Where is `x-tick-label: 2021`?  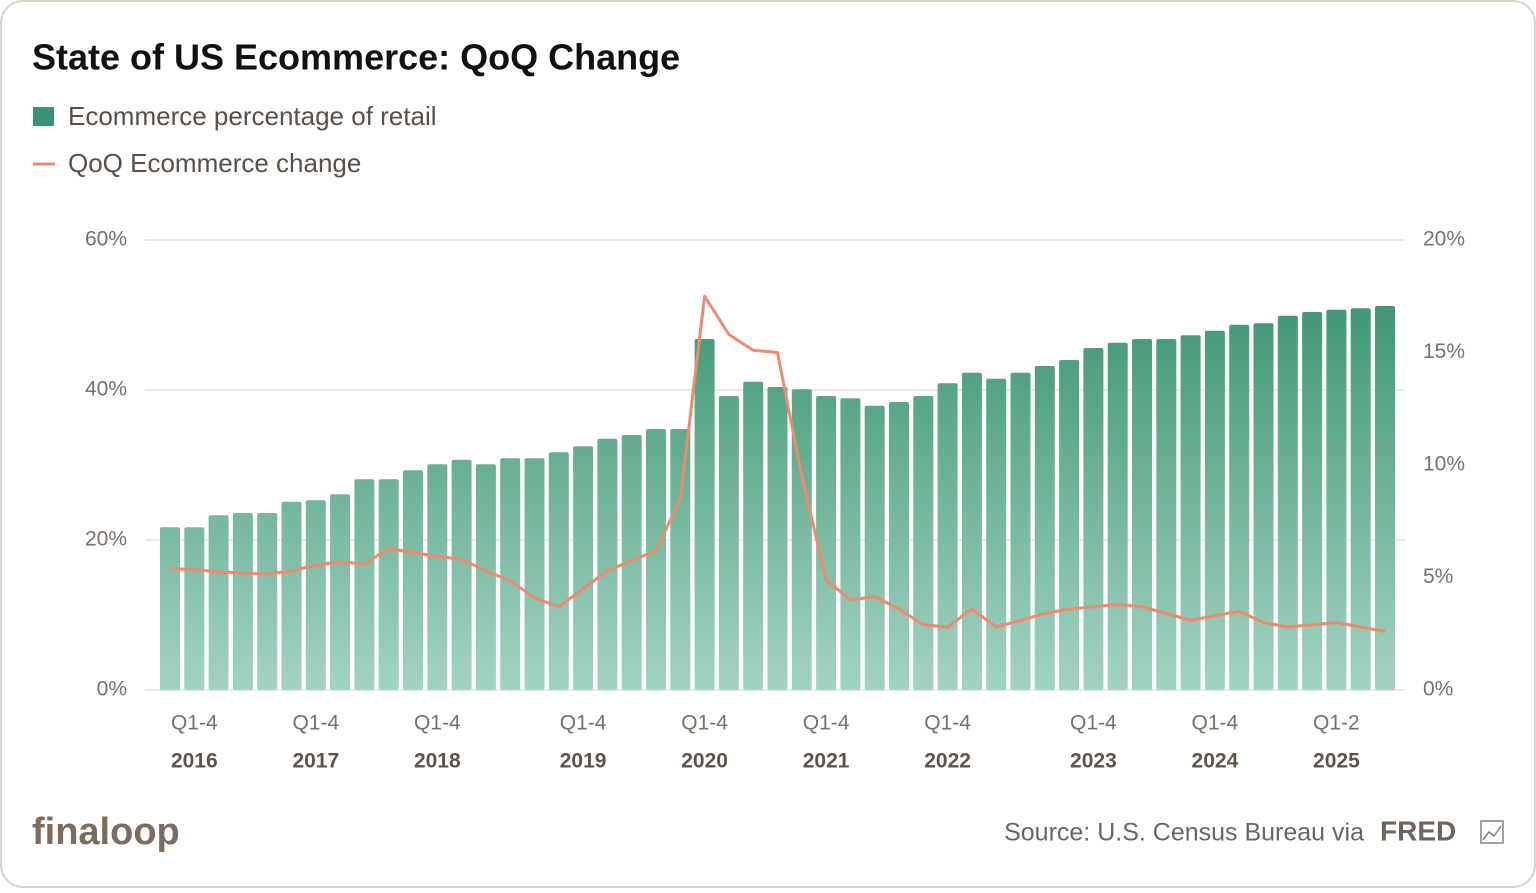 x-tick-label: 2021 is located at coordinates (826, 761).